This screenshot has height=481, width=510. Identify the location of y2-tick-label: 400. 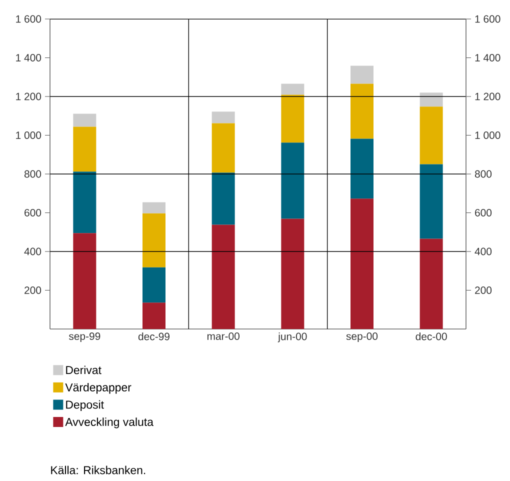
(483, 252).